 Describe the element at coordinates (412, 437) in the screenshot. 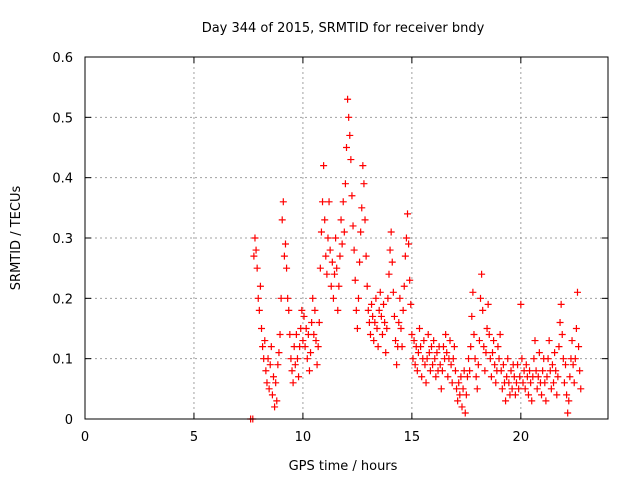

I see `x-tick-label: 15` at that location.